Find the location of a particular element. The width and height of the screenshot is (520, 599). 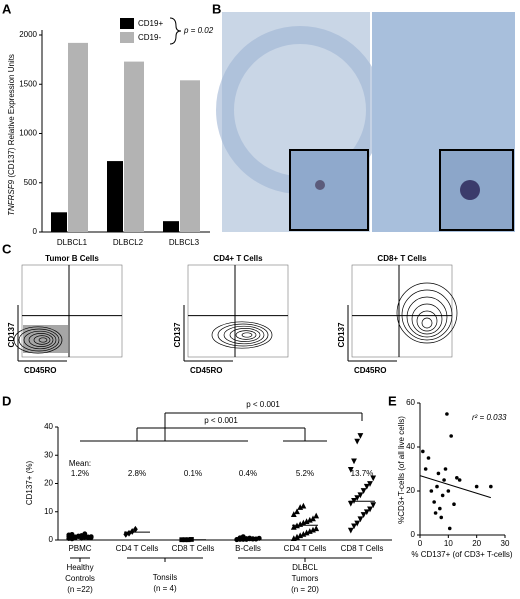

legend-label: CD19- is located at coordinates (149, 37).